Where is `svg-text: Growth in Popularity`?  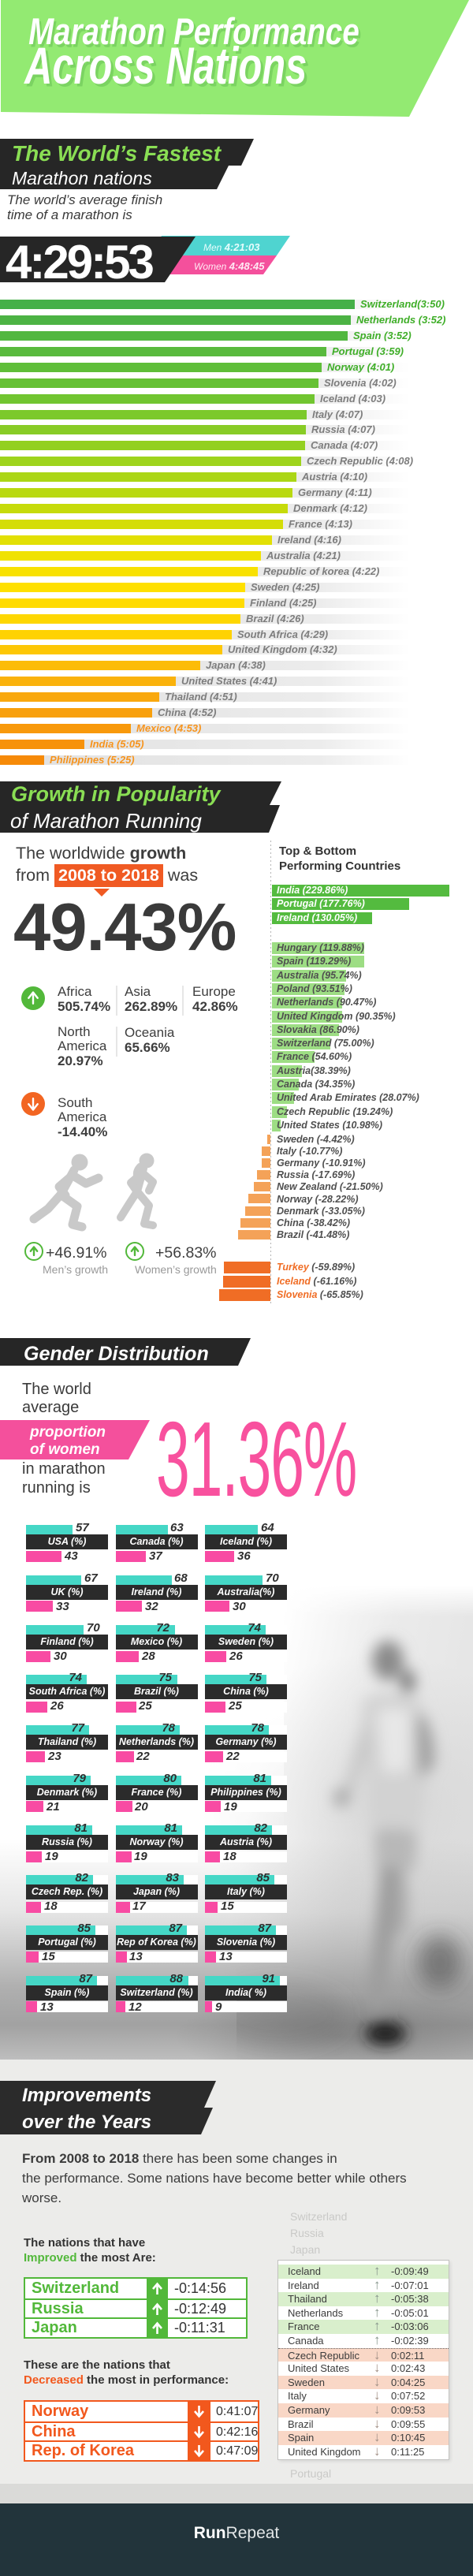
svg-text: Growth in Popularity is located at coordinates (116, 794).